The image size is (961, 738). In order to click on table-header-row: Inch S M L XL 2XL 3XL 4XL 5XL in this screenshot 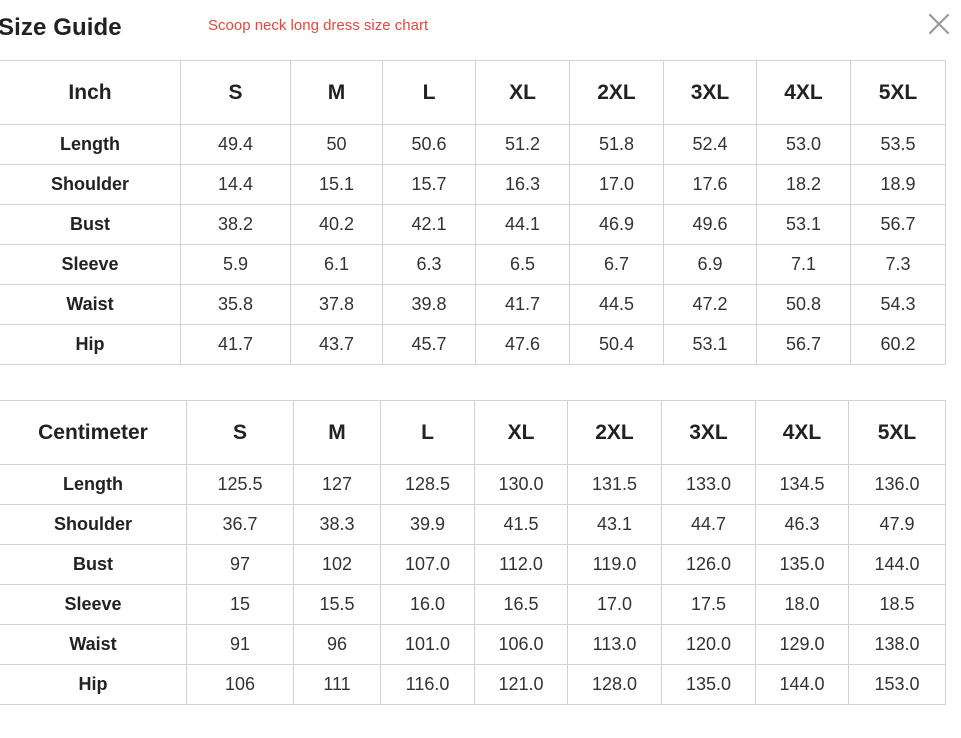, I will do `click(473, 92)`.